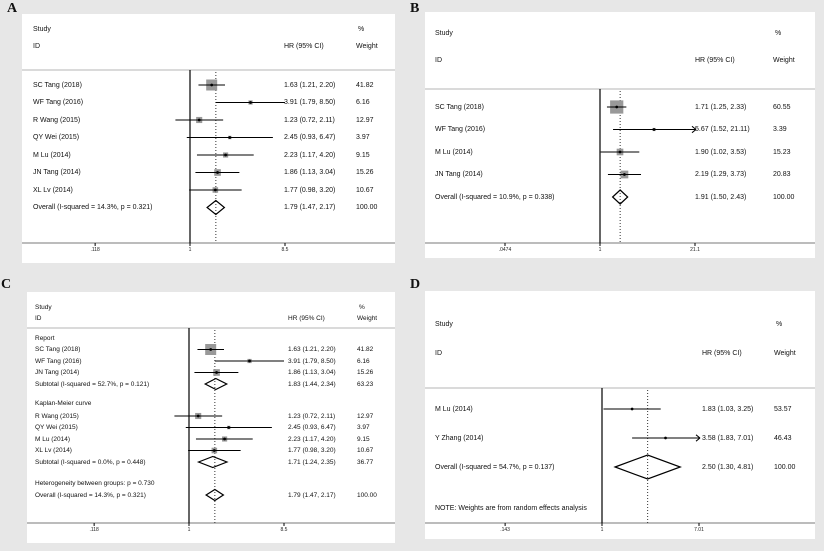  I want to click on col-header-weight: Weight, so click(785, 353).